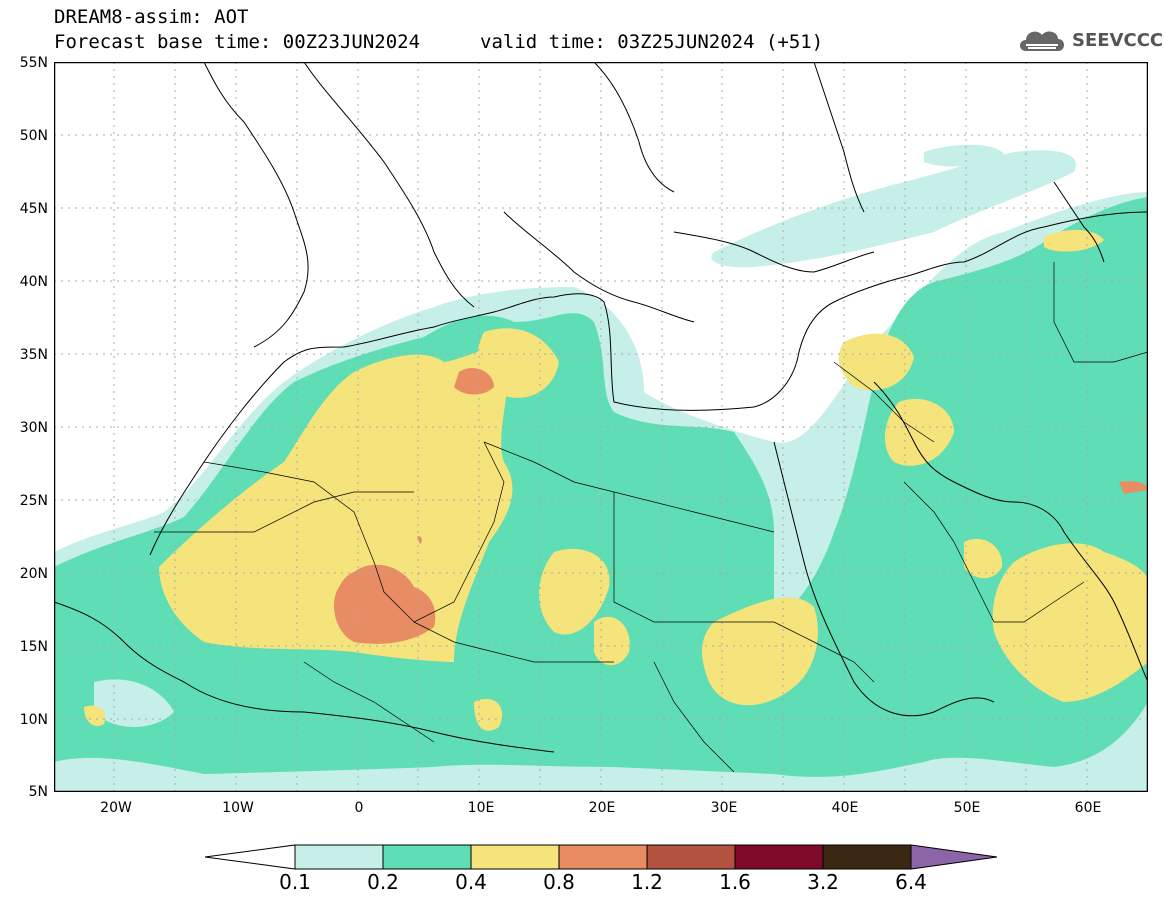  Describe the element at coordinates (33, 209) in the screenshot. I see `lat-label: 45N` at that location.